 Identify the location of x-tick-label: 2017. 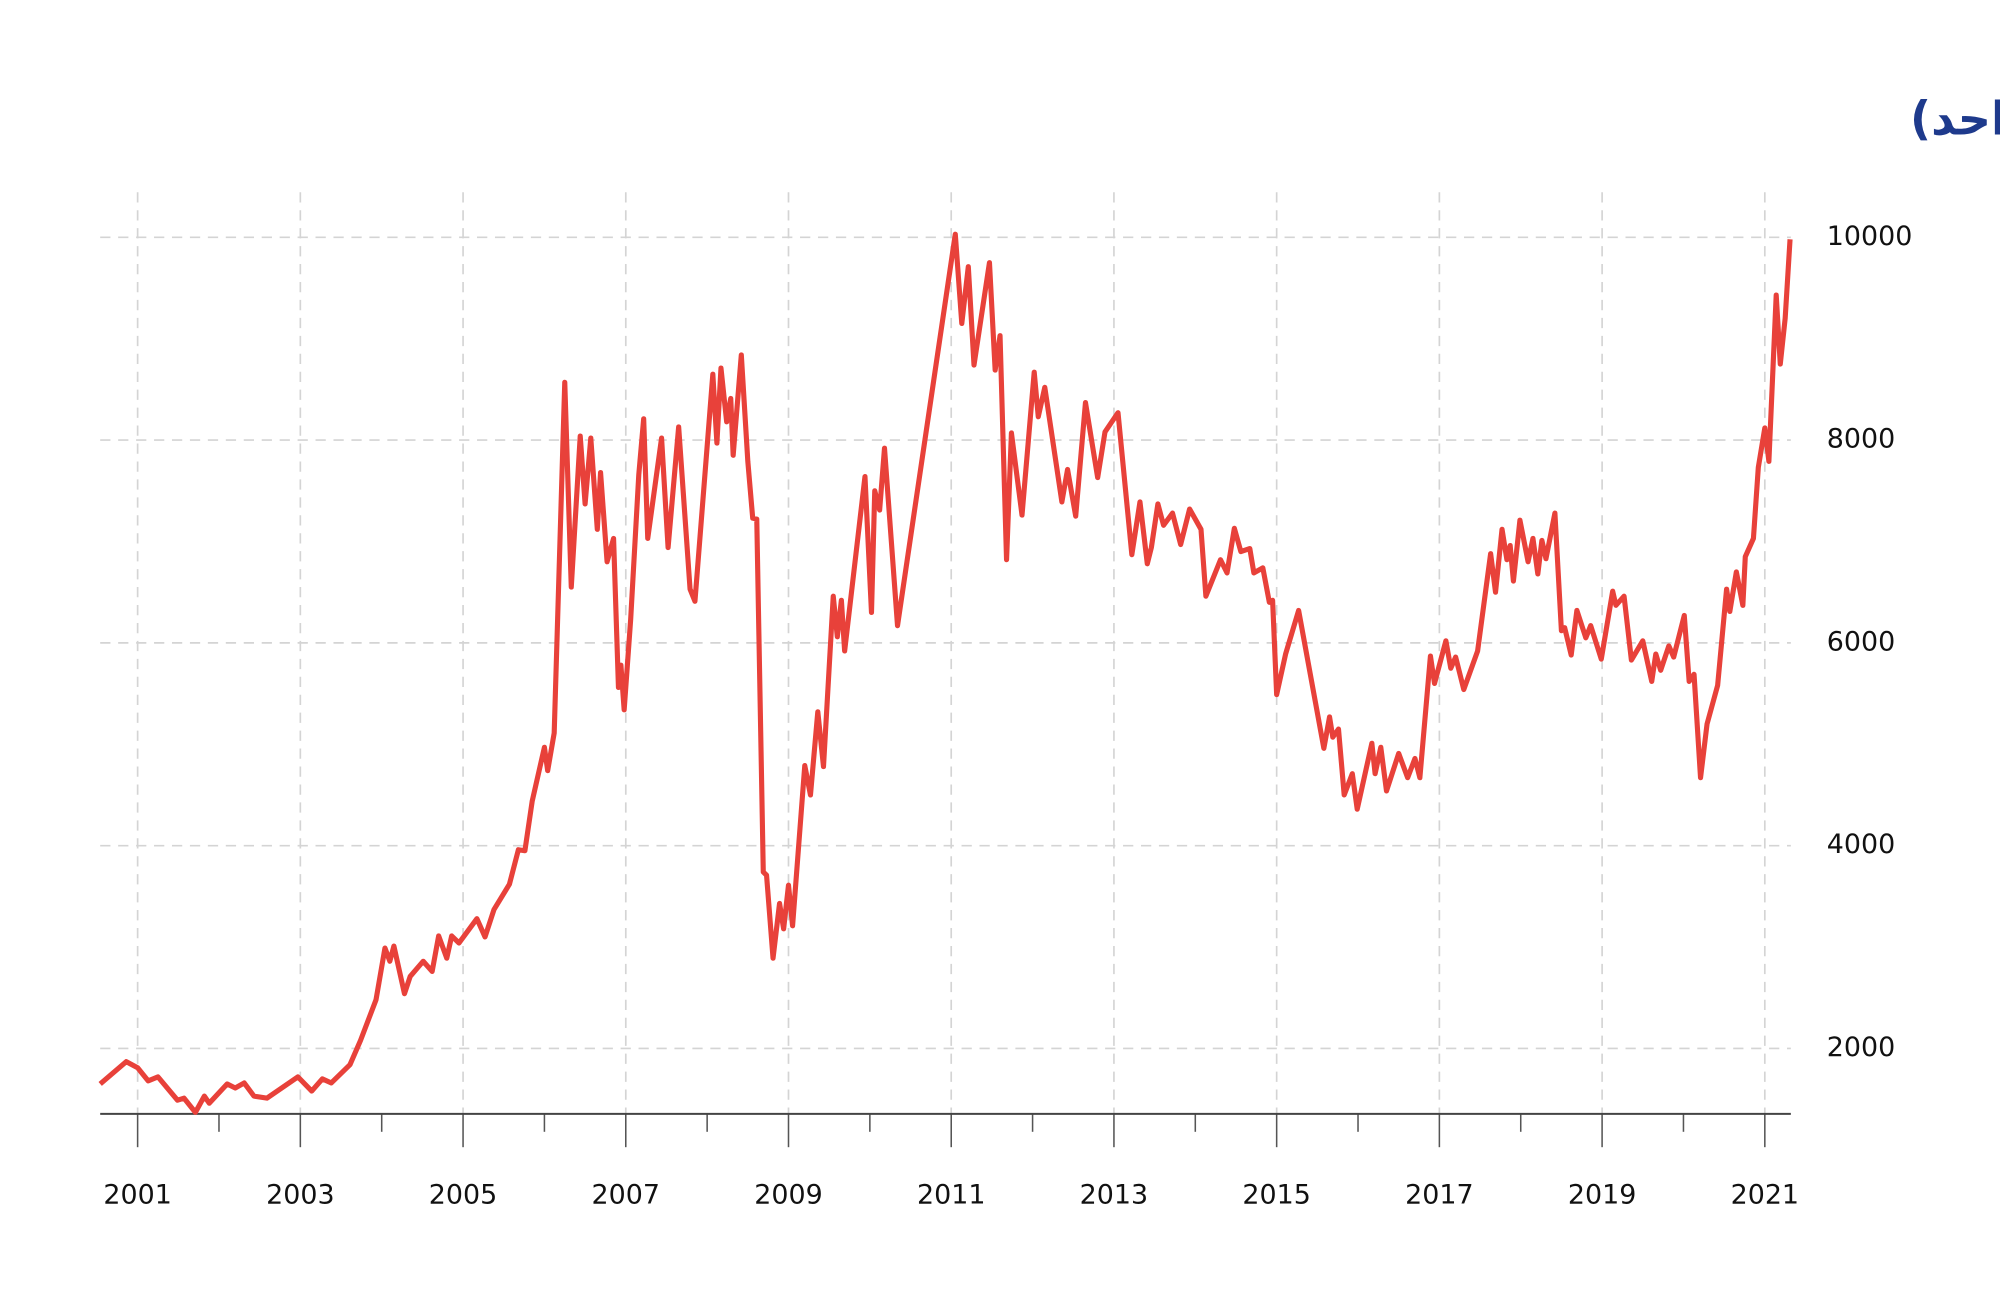
(1439, 1194).